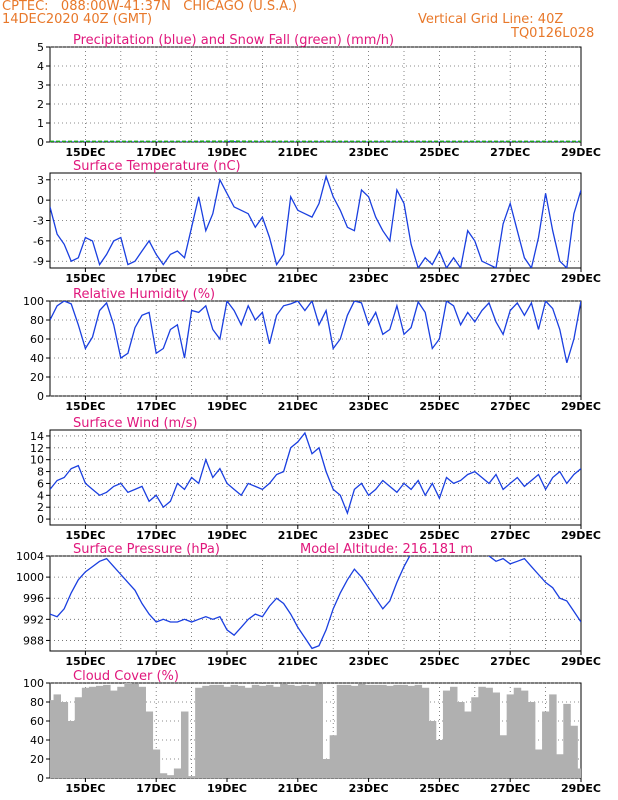  What do you see at coordinates (37, 320) in the screenshot?
I see `y-tick-label: 80` at bounding box center [37, 320].